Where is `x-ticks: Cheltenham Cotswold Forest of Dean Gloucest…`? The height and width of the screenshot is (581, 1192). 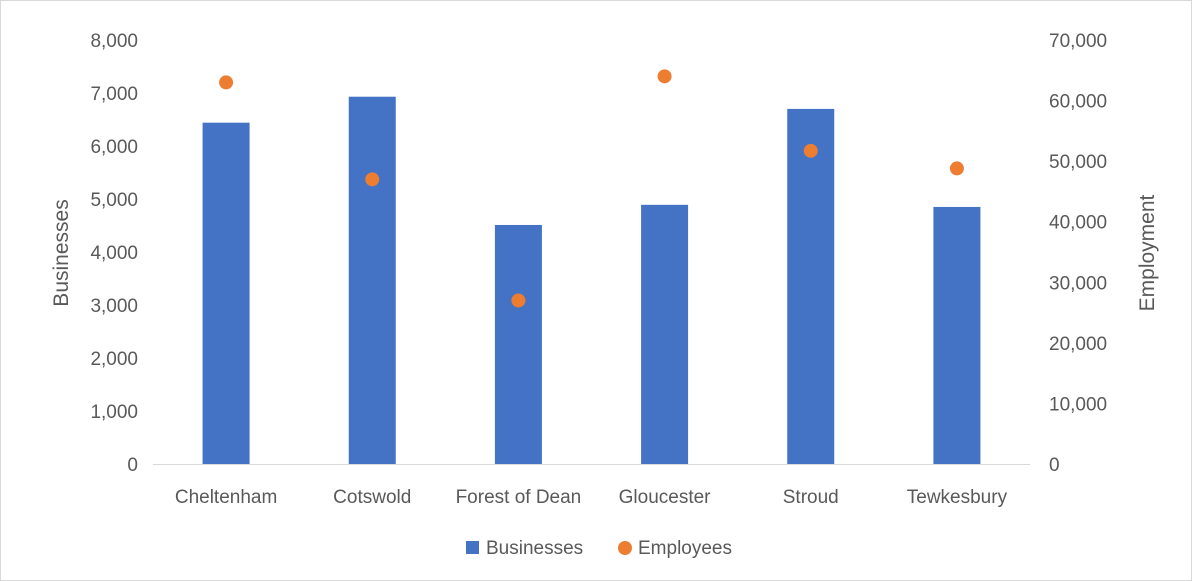 x-ticks: Cheltenham Cotswold Forest of Dean Gloucest… is located at coordinates (591, 497).